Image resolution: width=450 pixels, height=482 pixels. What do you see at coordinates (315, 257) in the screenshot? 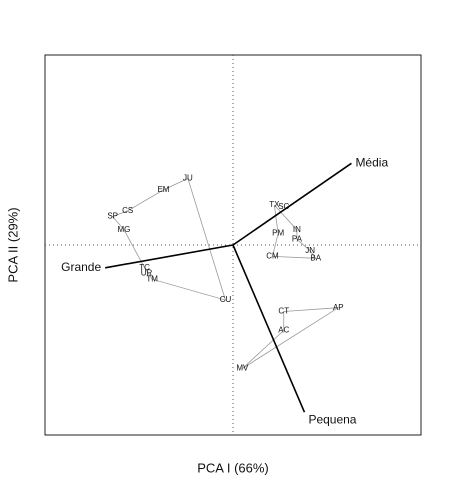
I see `point-label: BA` at bounding box center [315, 257].